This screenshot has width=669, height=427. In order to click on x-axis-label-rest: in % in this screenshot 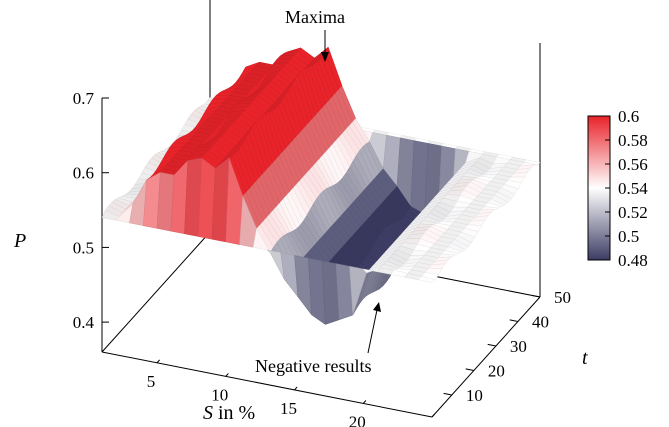, I will do `click(234, 413)`.